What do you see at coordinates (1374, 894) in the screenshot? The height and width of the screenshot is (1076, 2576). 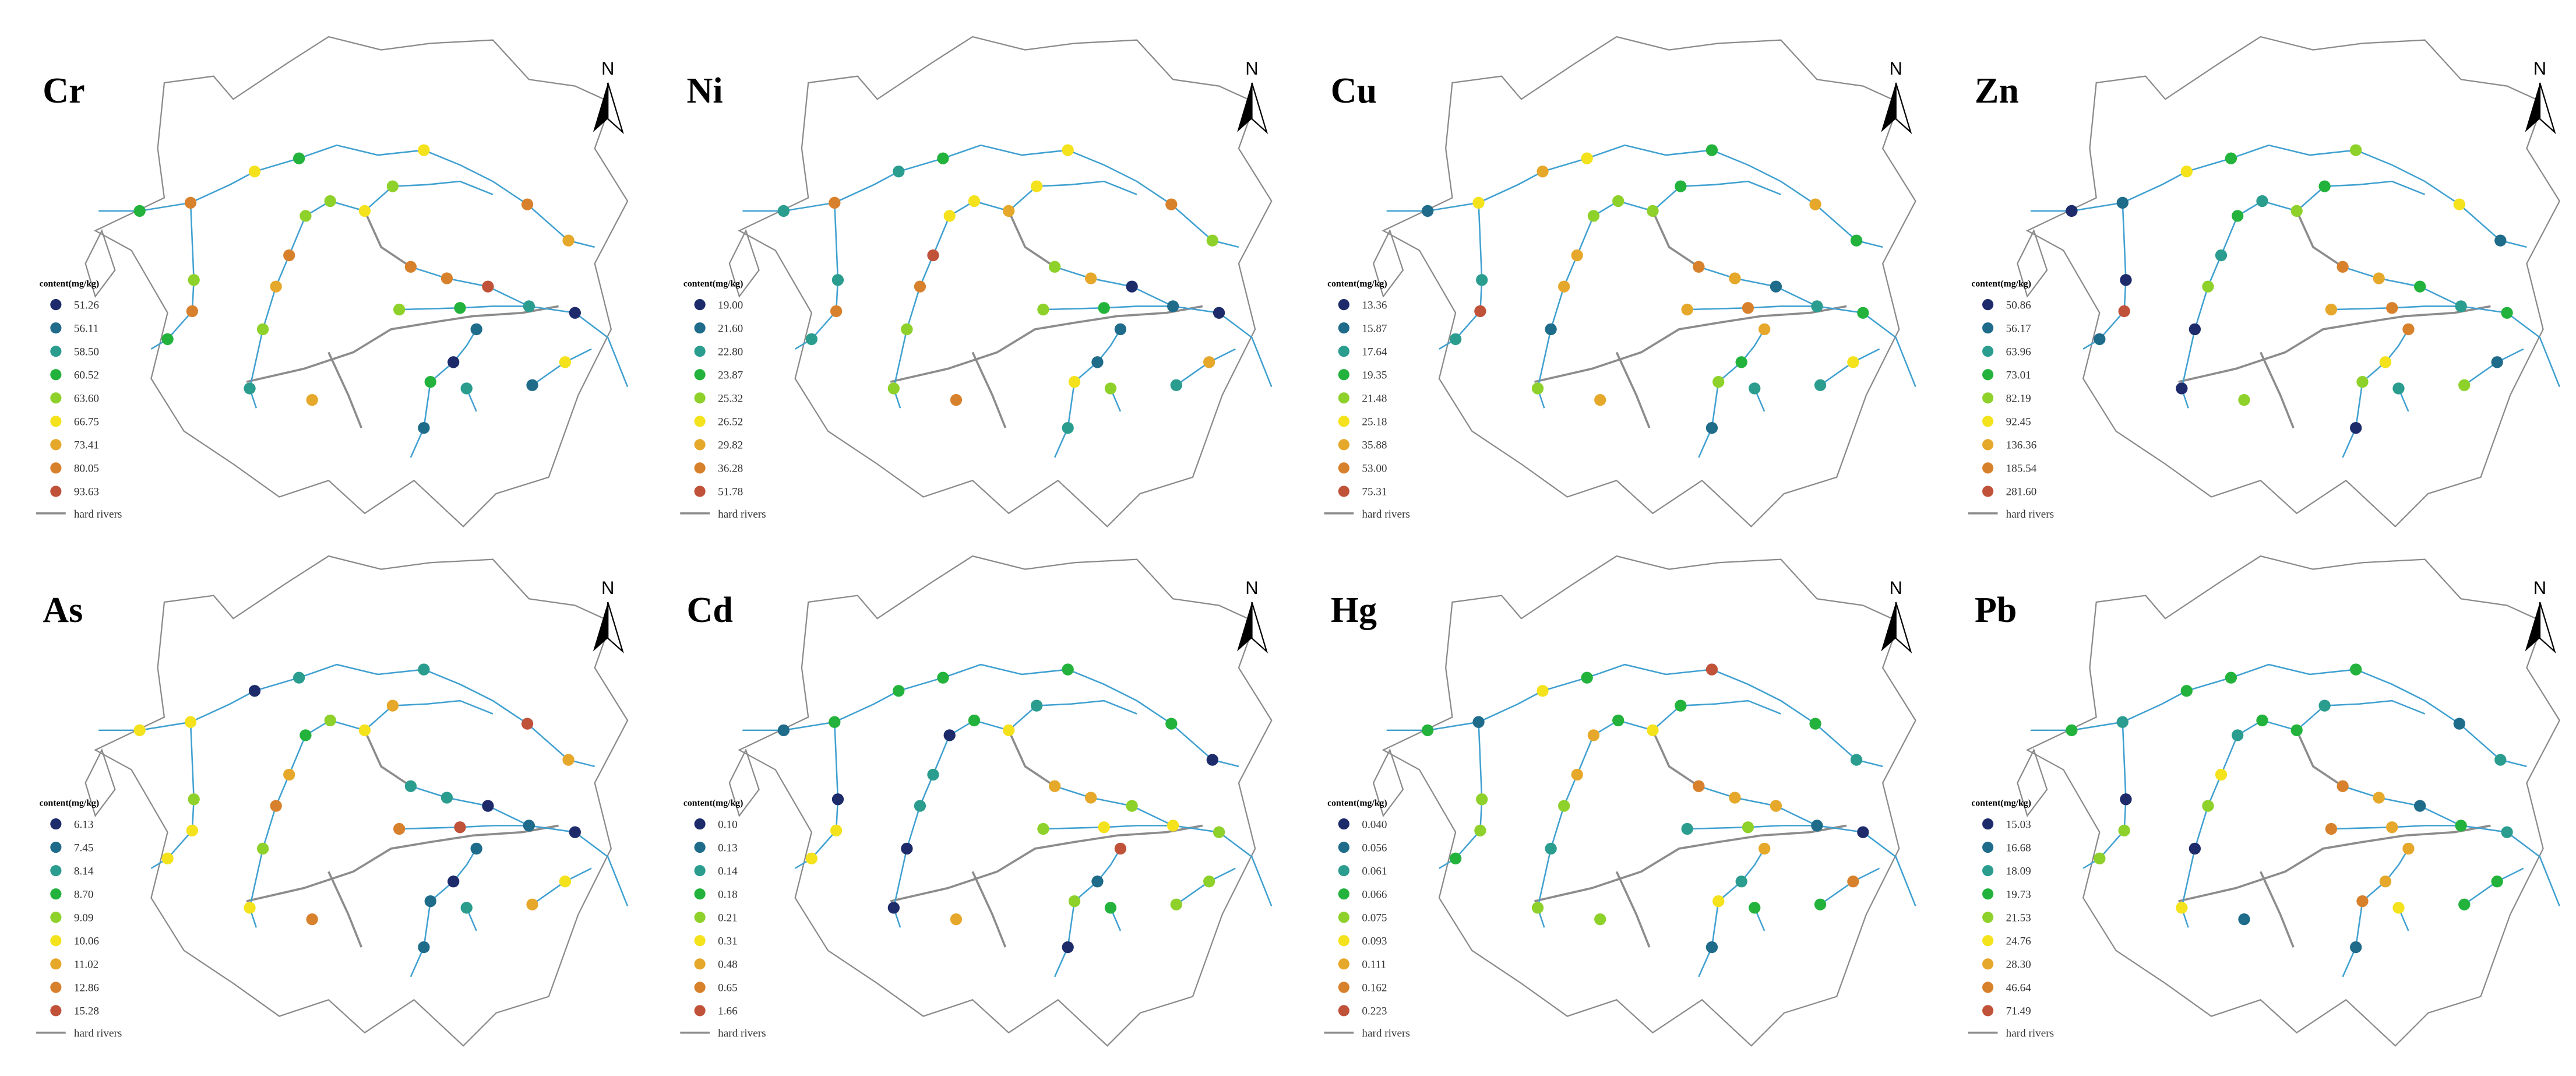 I see `legend-label: 0.066` at bounding box center [1374, 894].